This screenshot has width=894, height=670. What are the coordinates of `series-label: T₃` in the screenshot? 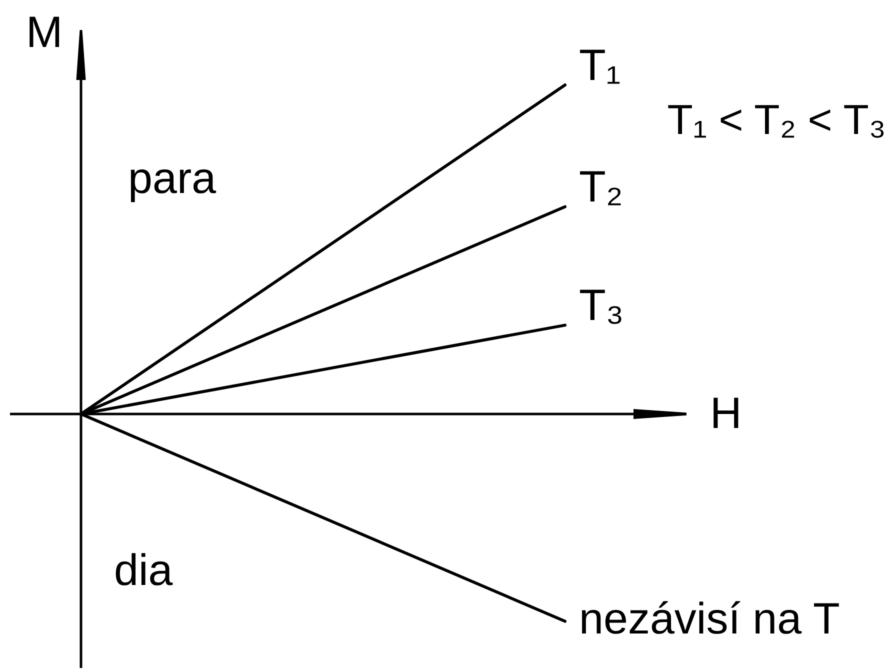 It's located at (601, 305).